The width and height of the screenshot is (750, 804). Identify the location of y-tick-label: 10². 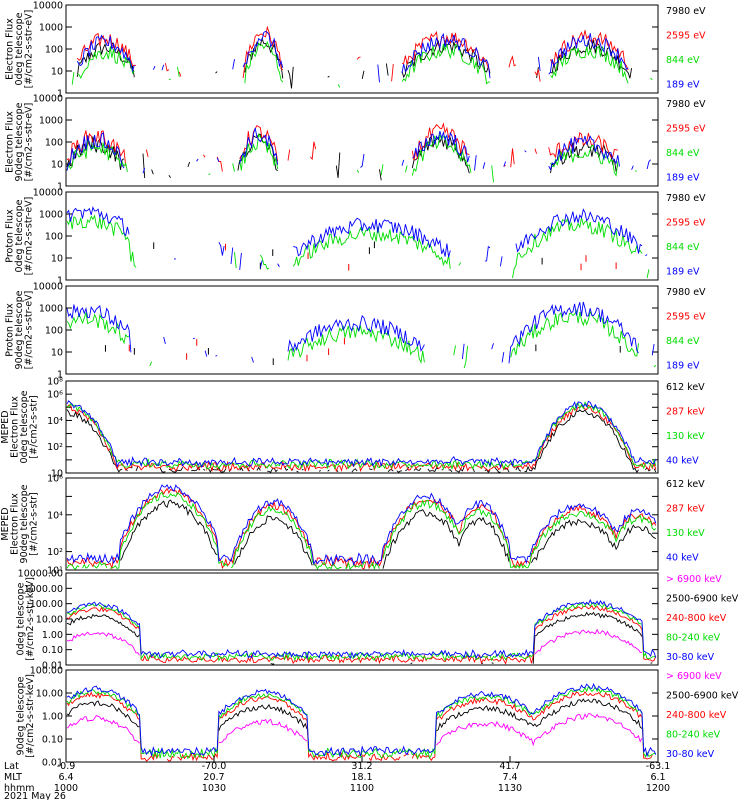
(55, 552).